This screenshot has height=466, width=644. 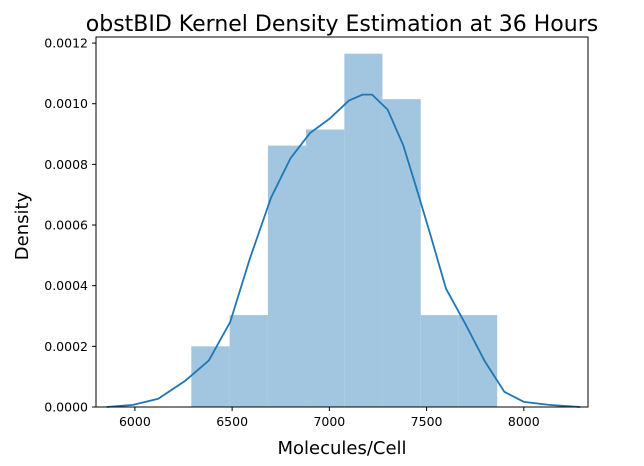 I want to click on y-tick-label-5: 0.0010, so click(x=66, y=103).